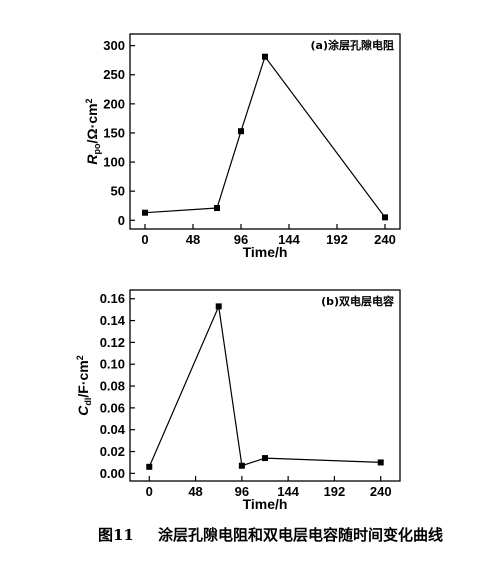  I want to click on y-tick-label: 0.00, so click(112, 473).